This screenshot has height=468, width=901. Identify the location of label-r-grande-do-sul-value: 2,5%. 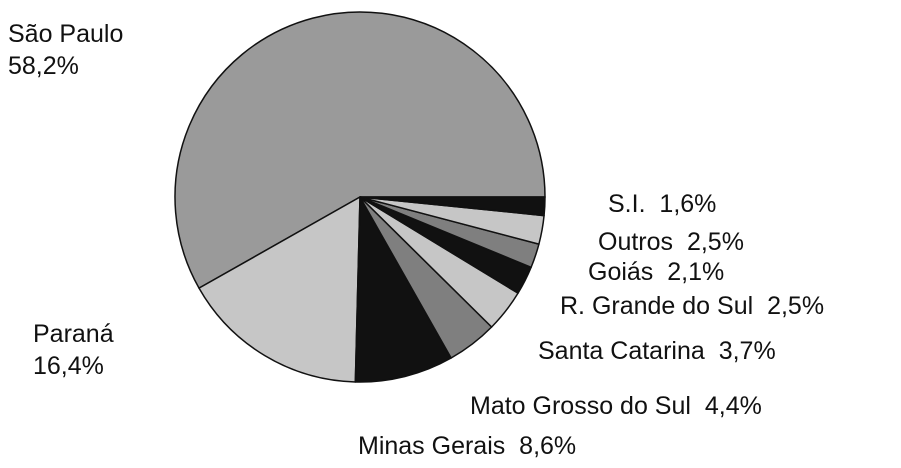
(796, 306).